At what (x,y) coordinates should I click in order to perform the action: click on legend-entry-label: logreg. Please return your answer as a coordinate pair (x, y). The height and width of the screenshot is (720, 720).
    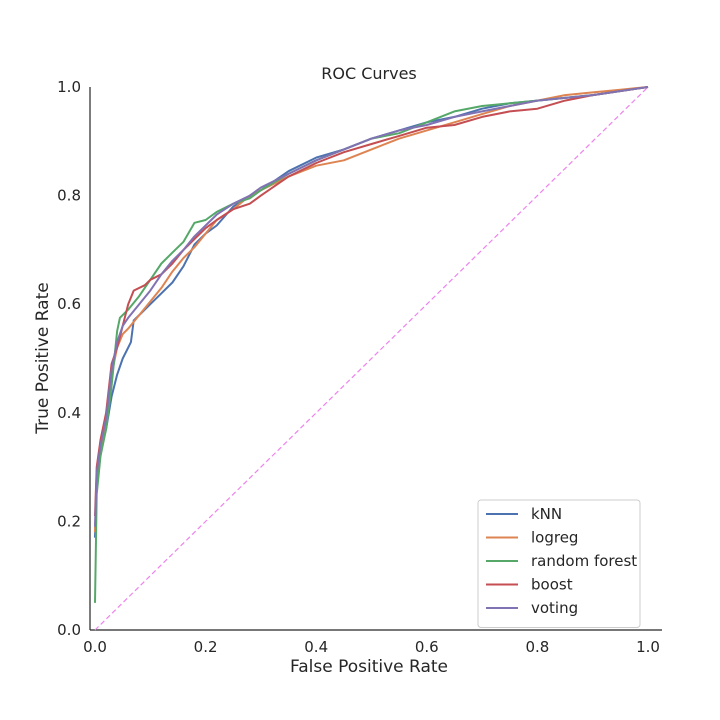
    Looking at the image, I should click on (554, 538).